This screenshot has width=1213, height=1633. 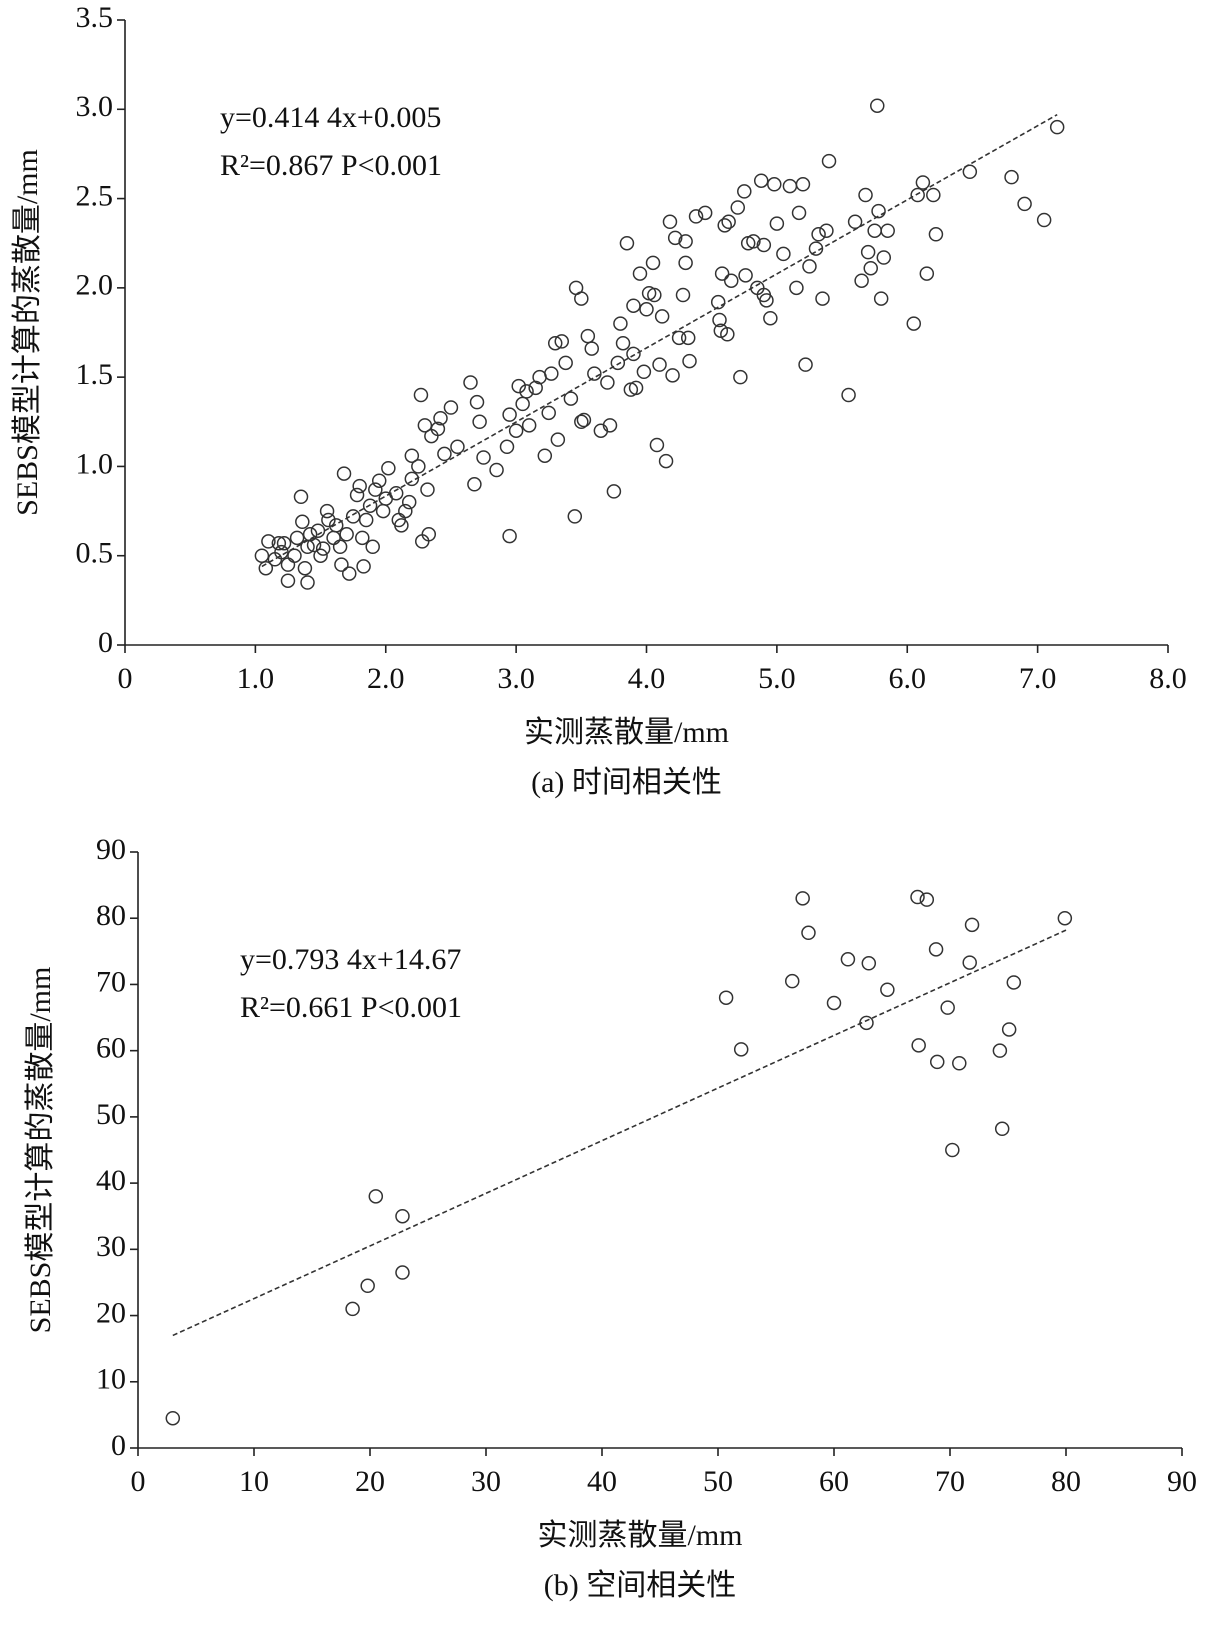 What do you see at coordinates (111, 1246) in the screenshot?
I see `y-tick-label: 30` at bounding box center [111, 1246].